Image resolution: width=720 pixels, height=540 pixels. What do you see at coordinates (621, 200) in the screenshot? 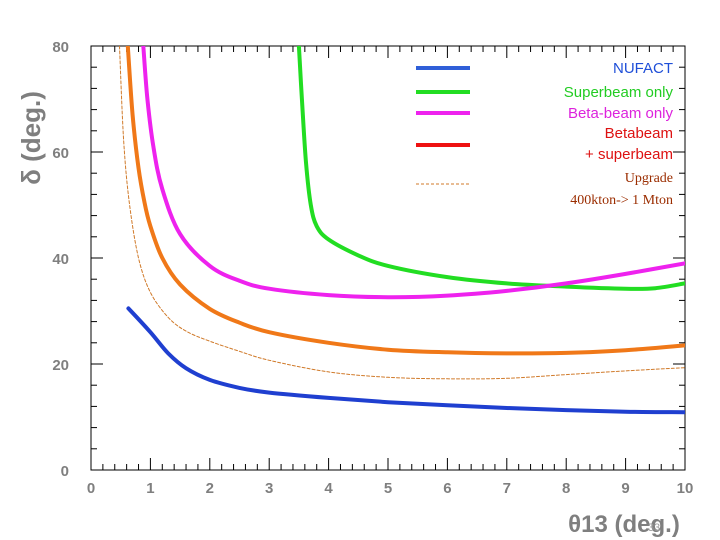
I see `legend-label: 400kton-> 1 Mton` at bounding box center [621, 200].